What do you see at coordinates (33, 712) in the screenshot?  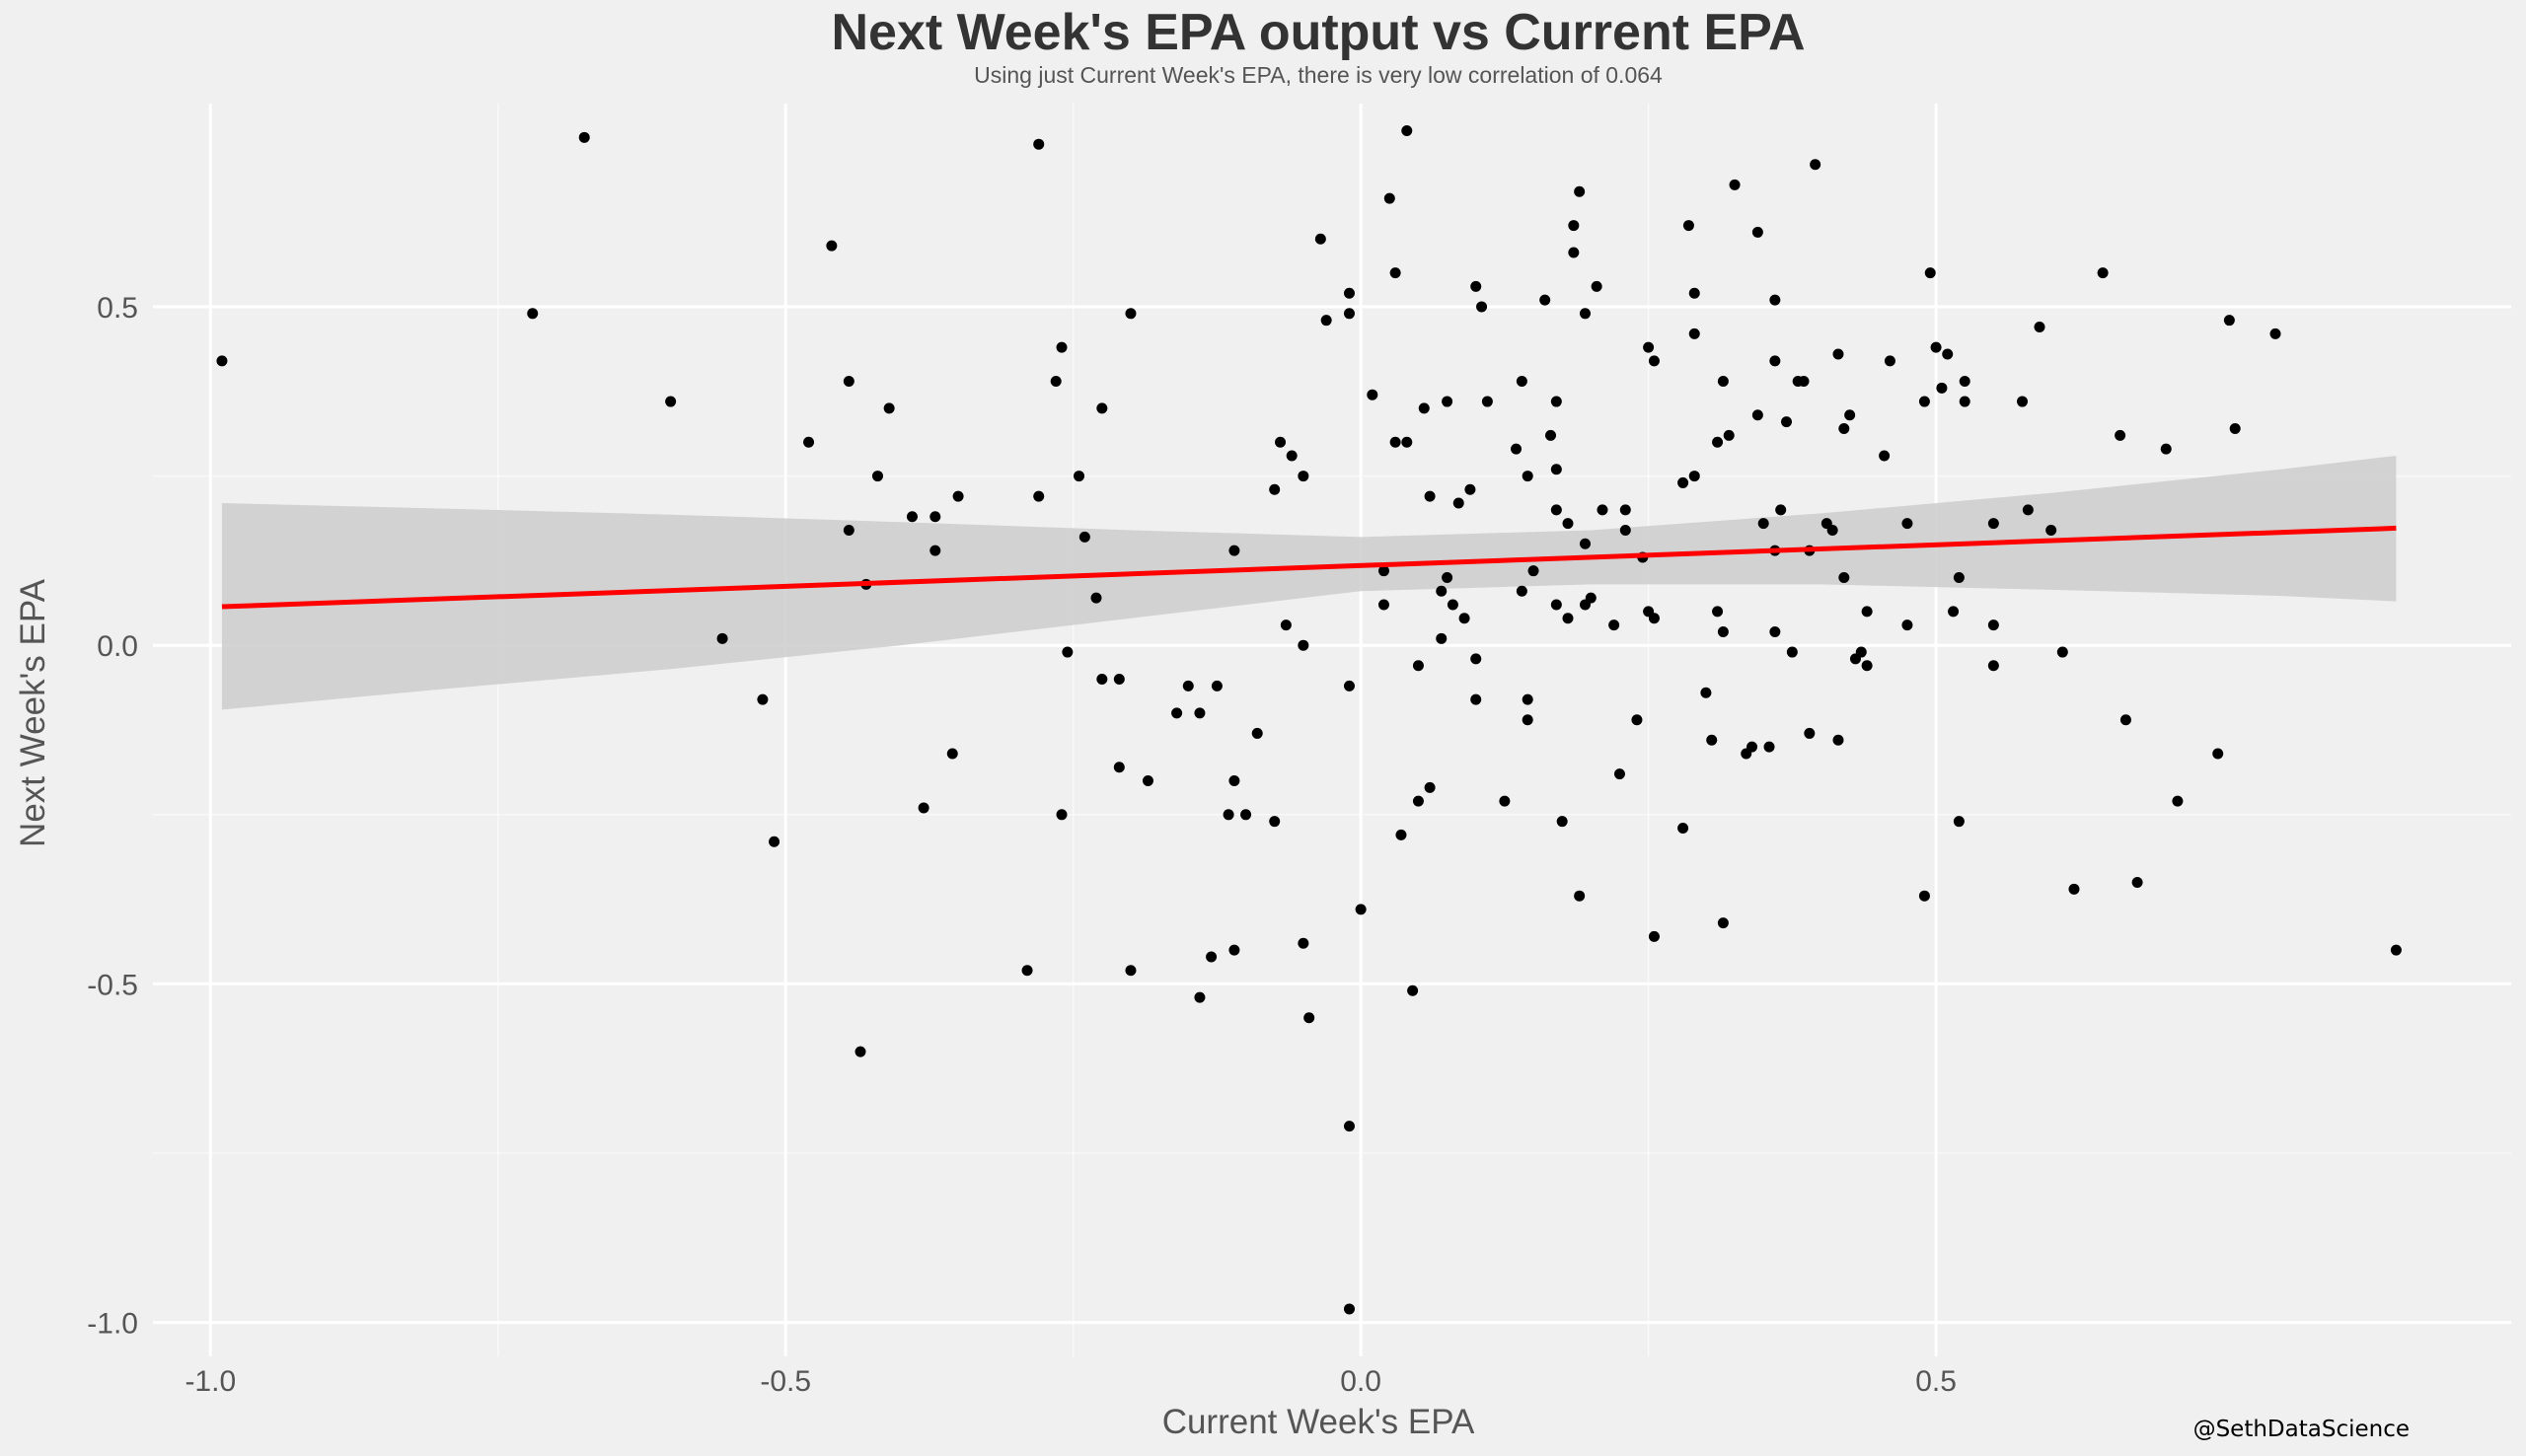 I see `y-axis-title: Next Week's EPA` at bounding box center [33, 712].